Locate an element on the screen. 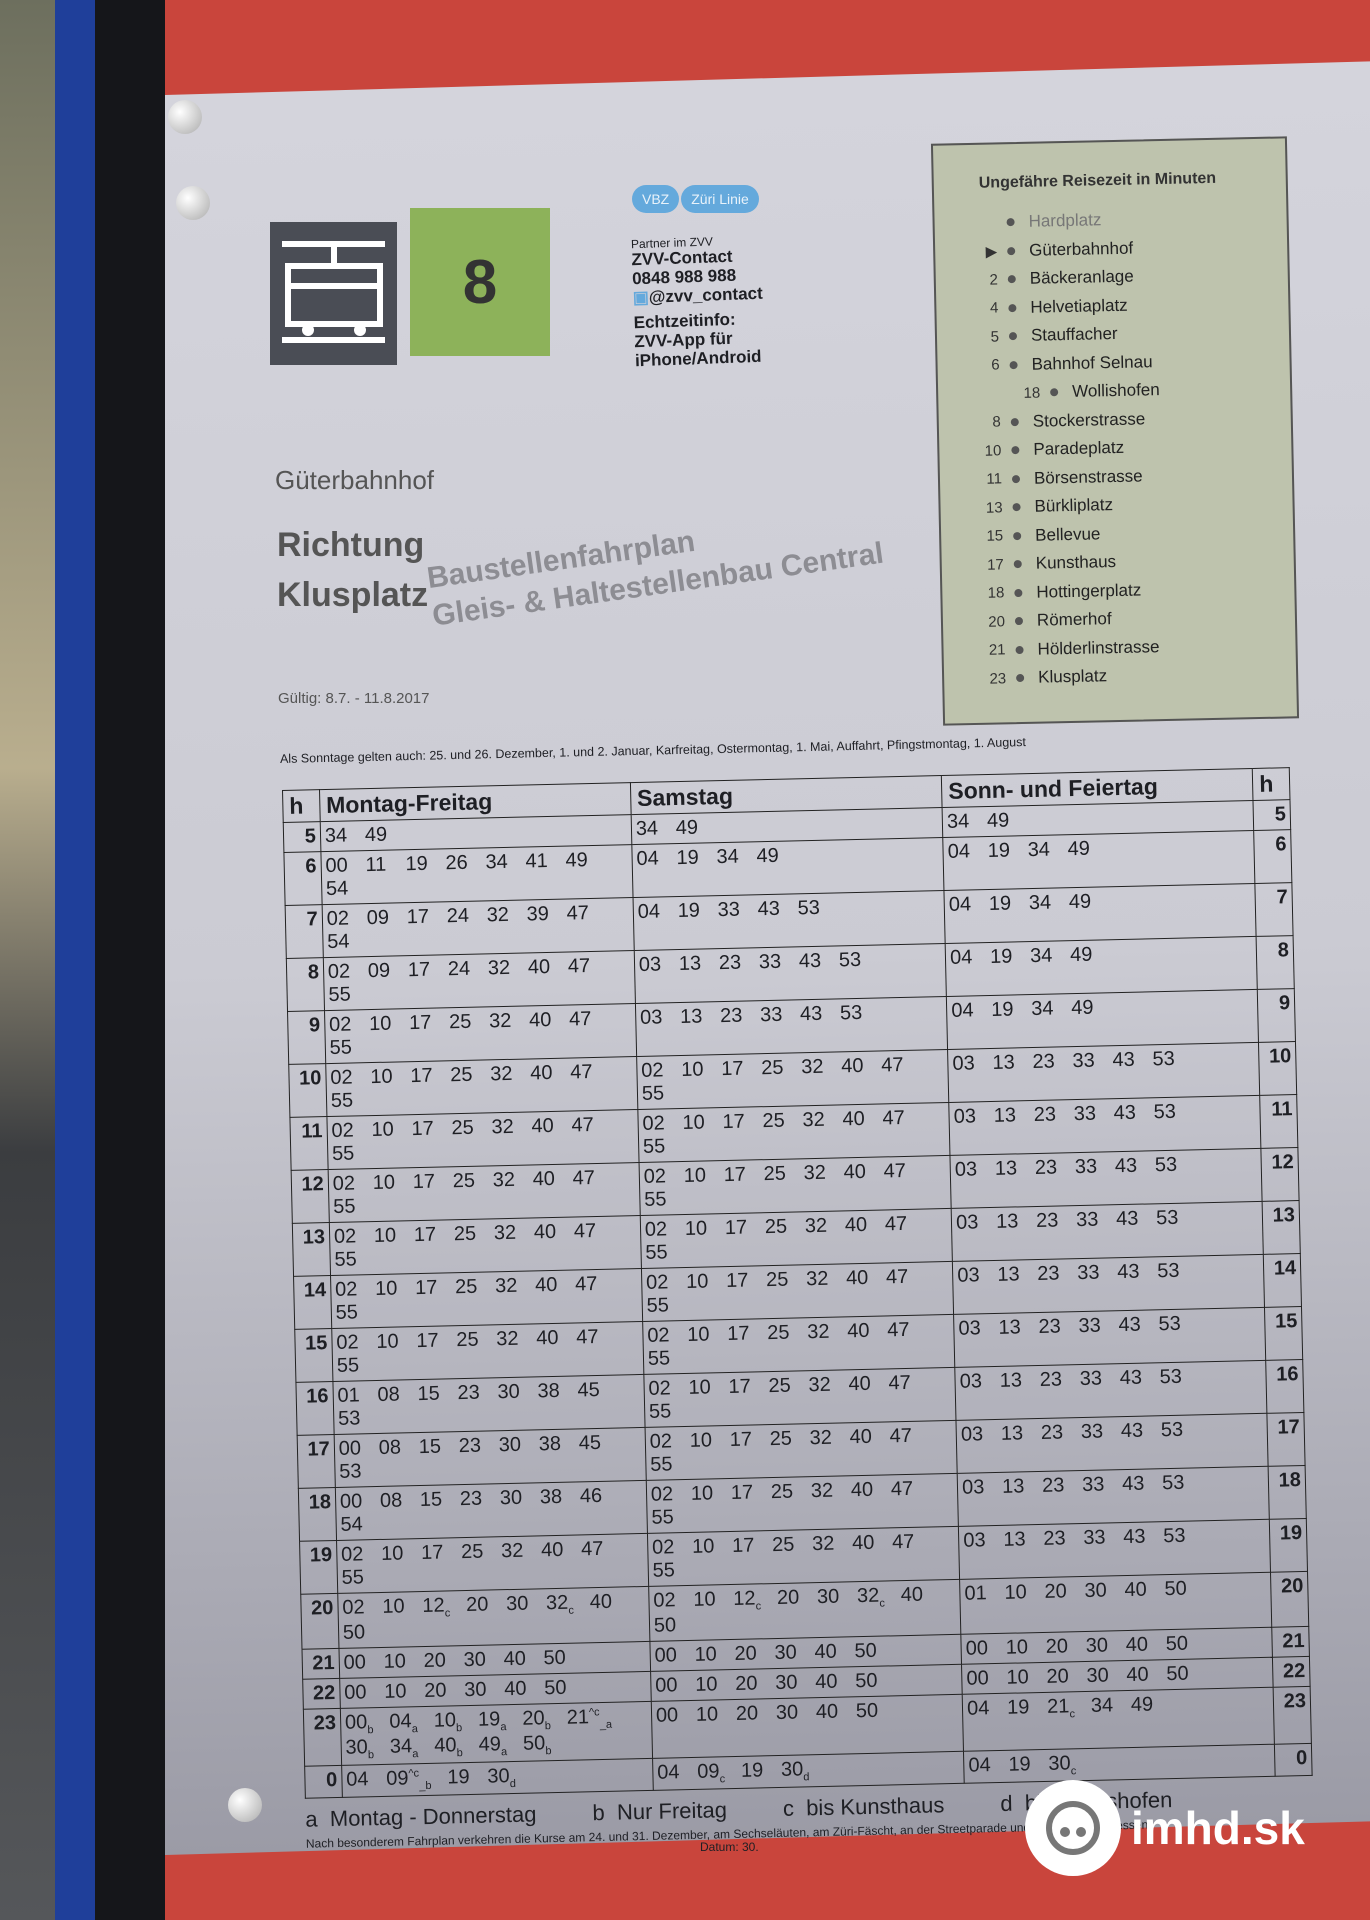 The width and height of the screenshot is (1370, 1920). travel-minutes: 10 is located at coordinates (993, 451).